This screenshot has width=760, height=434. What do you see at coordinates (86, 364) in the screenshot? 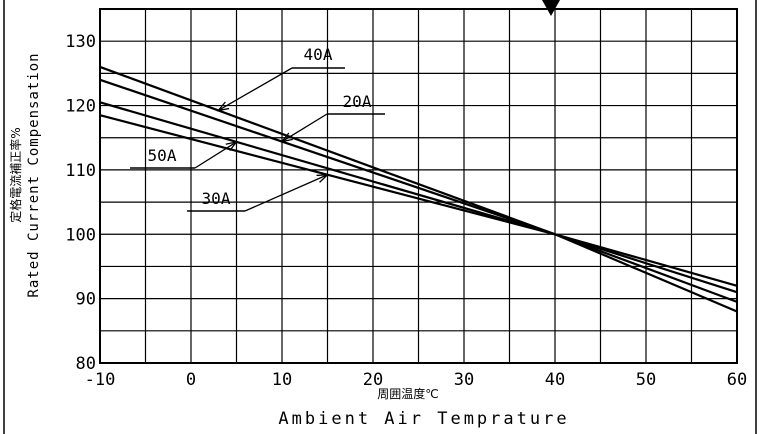
I see `y-tick-label: 80` at bounding box center [86, 364].